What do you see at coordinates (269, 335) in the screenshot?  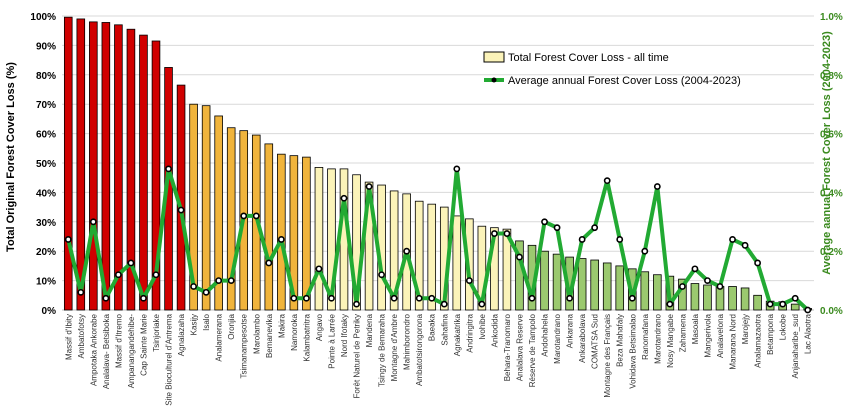 I see `x-tick-label: Bemanevika` at bounding box center [269, 335].